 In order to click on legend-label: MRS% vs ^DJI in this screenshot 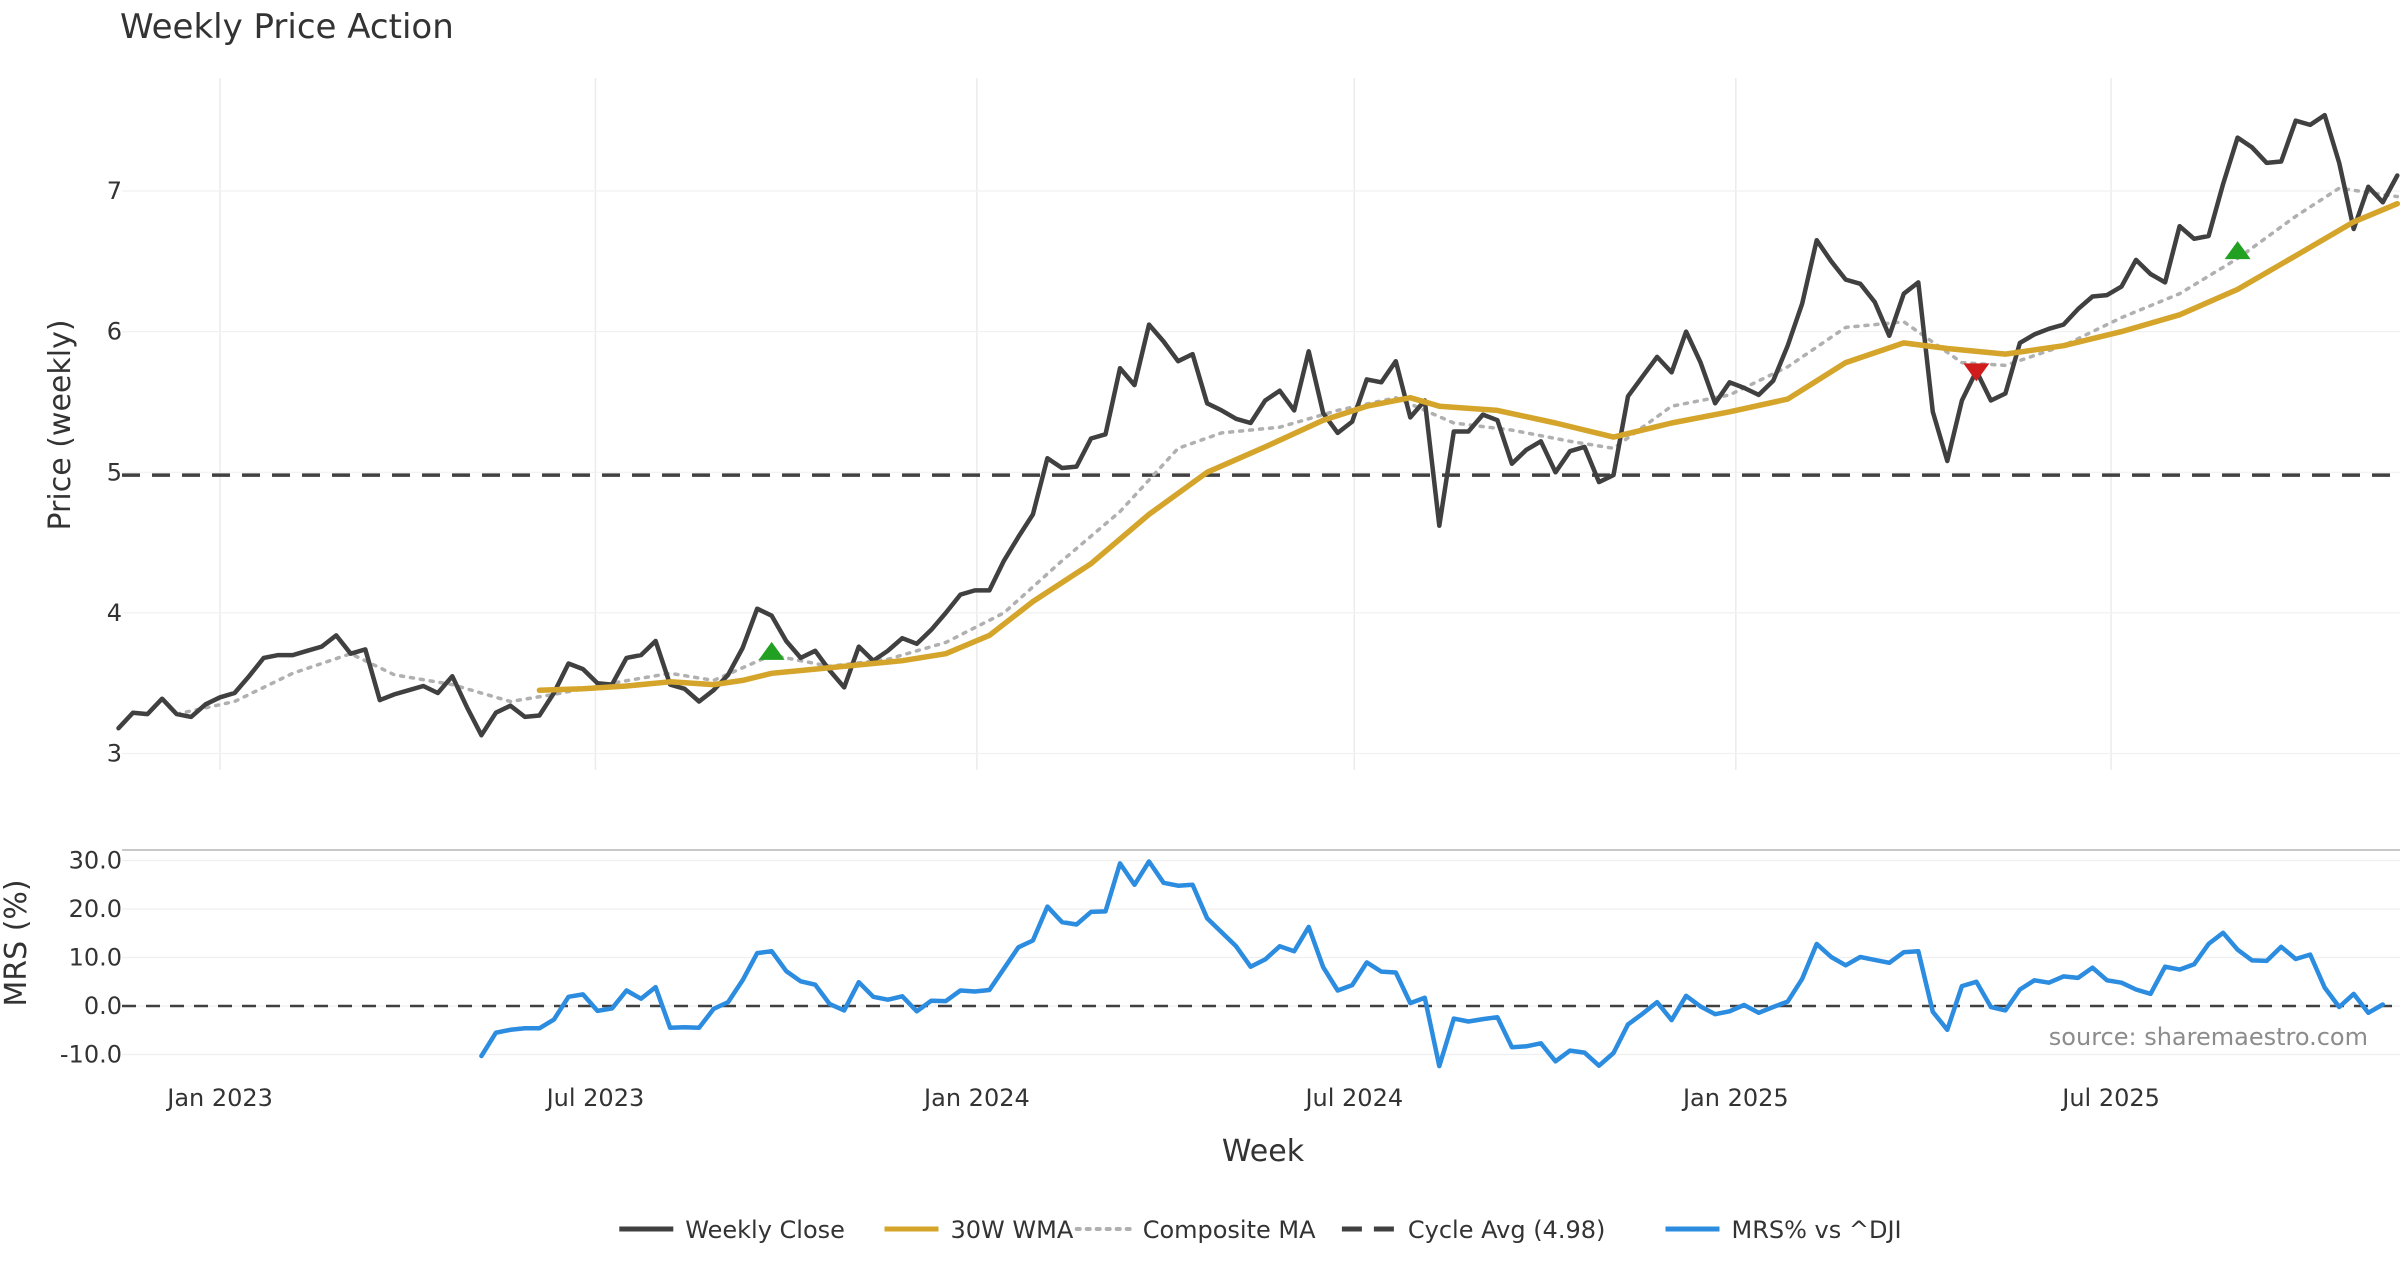, I will do `click(1817, 1230)`.